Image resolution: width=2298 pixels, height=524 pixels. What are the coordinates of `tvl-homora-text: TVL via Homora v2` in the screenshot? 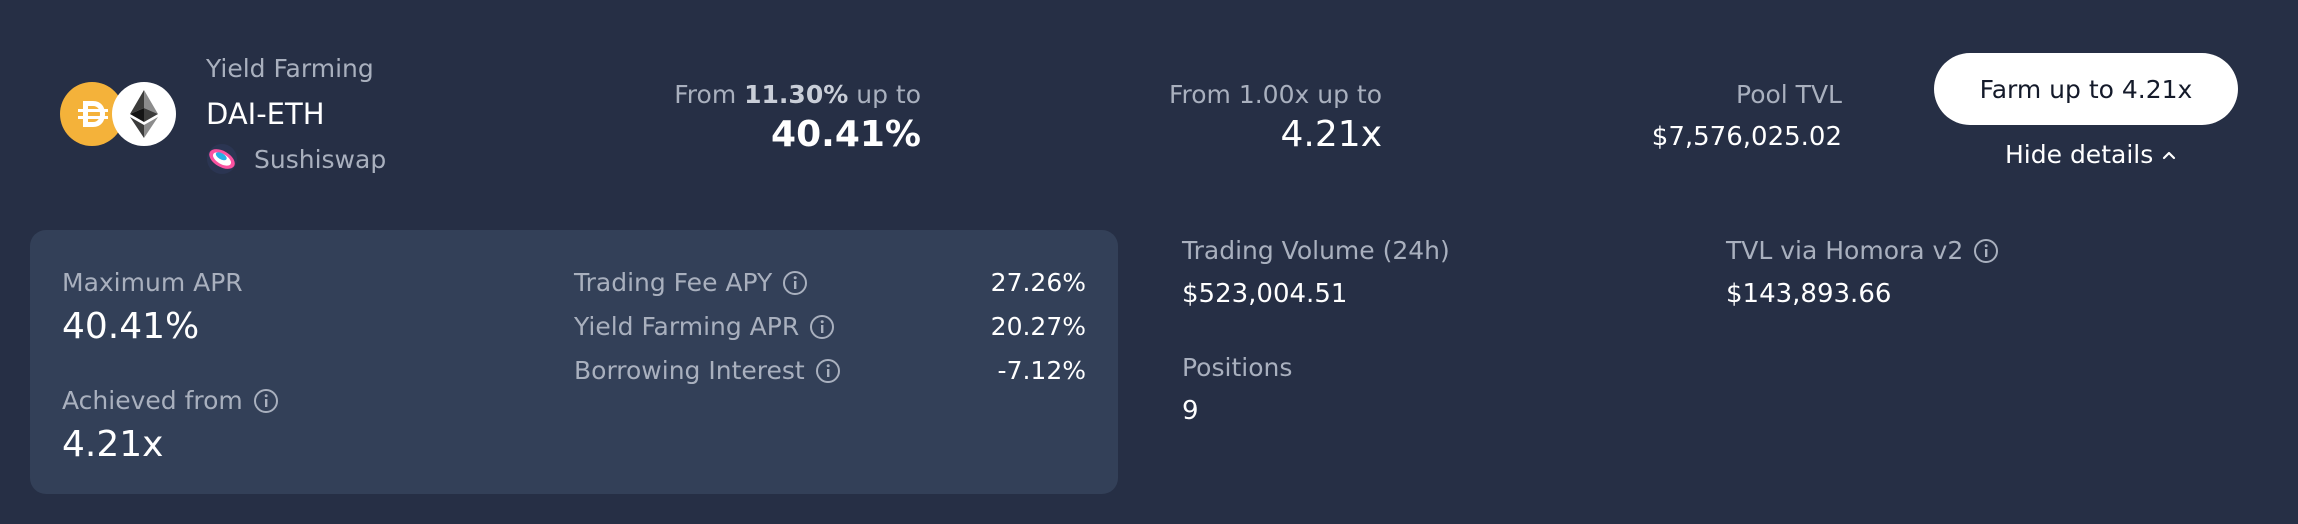 It's located at (1845, 250).